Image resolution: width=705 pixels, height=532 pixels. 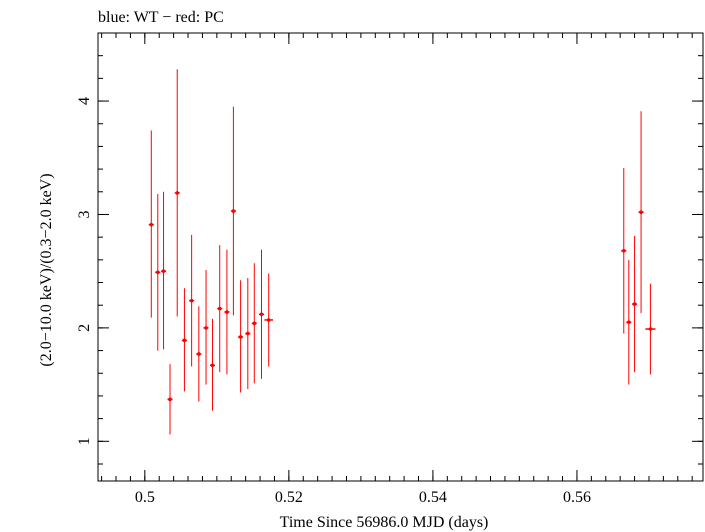 What do you see at coordinates (84, 101) in the screenshot?
I see `y-tick-label: 4` at bounding box center [84, 101].